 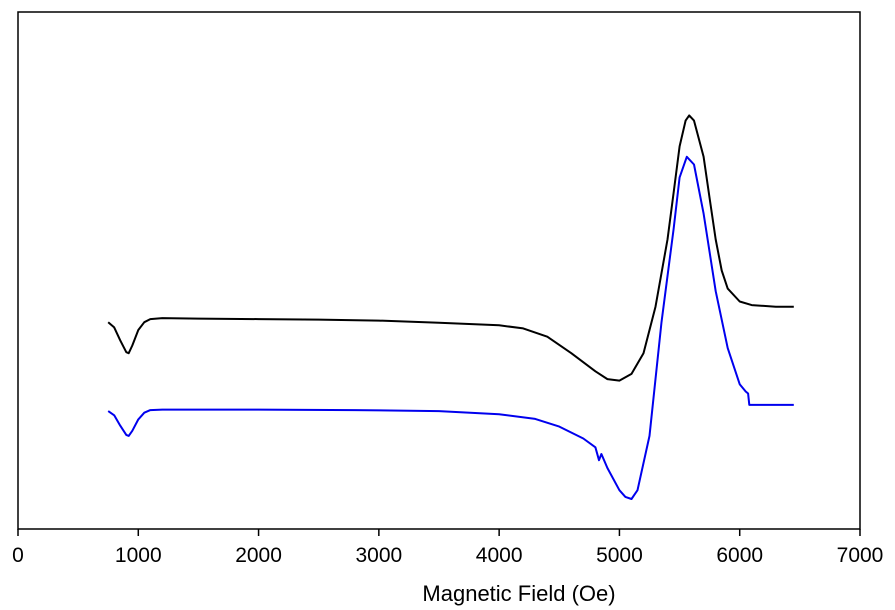 I want to click on x-tick-label: 1000, so click(x=138, y=555).